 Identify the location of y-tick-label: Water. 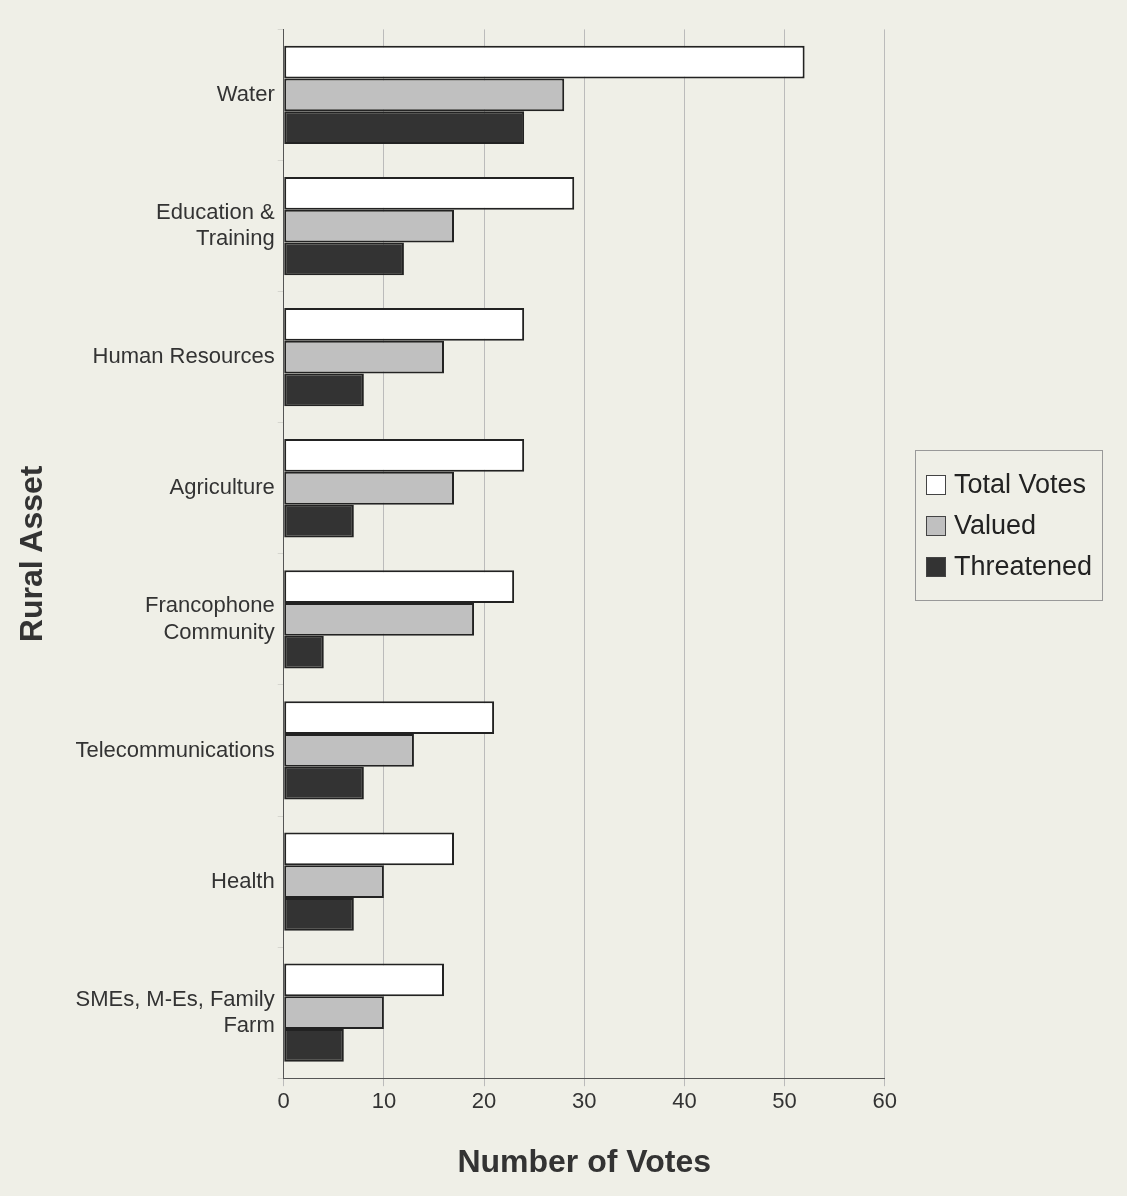
(245, 94).